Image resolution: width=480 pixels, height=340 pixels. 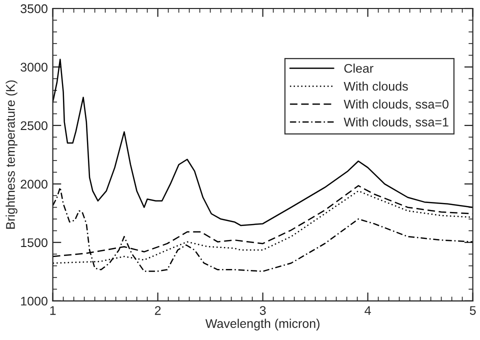 What do you see at coordinates (53, 310) in the screenshot?
I see `x-tick-label: 1` at bounding box center [53, 310].